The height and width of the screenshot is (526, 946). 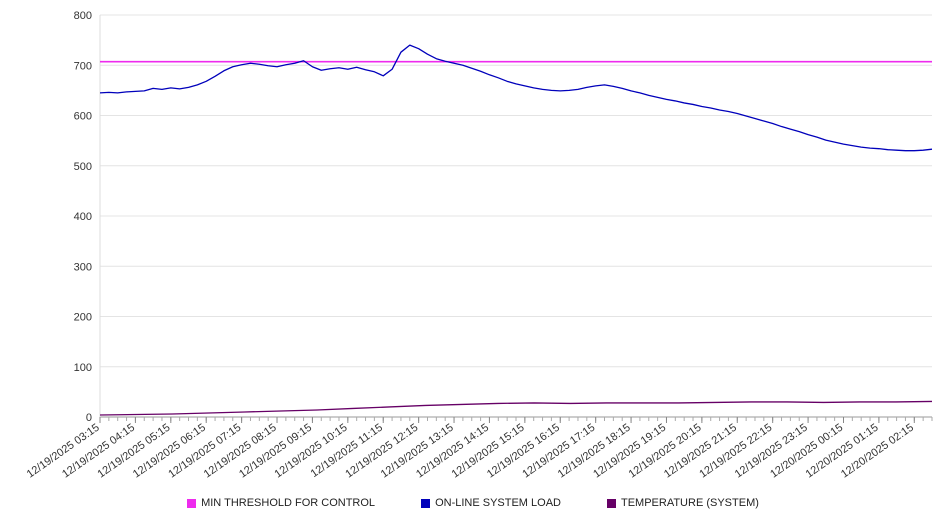 I want to click on svg-text: 200, so click(x=83, y=318).